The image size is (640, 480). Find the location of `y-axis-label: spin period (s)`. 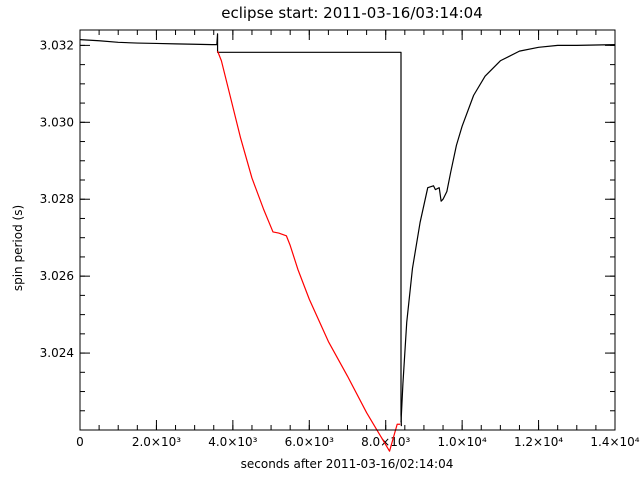

y-axis-label: spin period (s) is located at coordinates (18, 248).